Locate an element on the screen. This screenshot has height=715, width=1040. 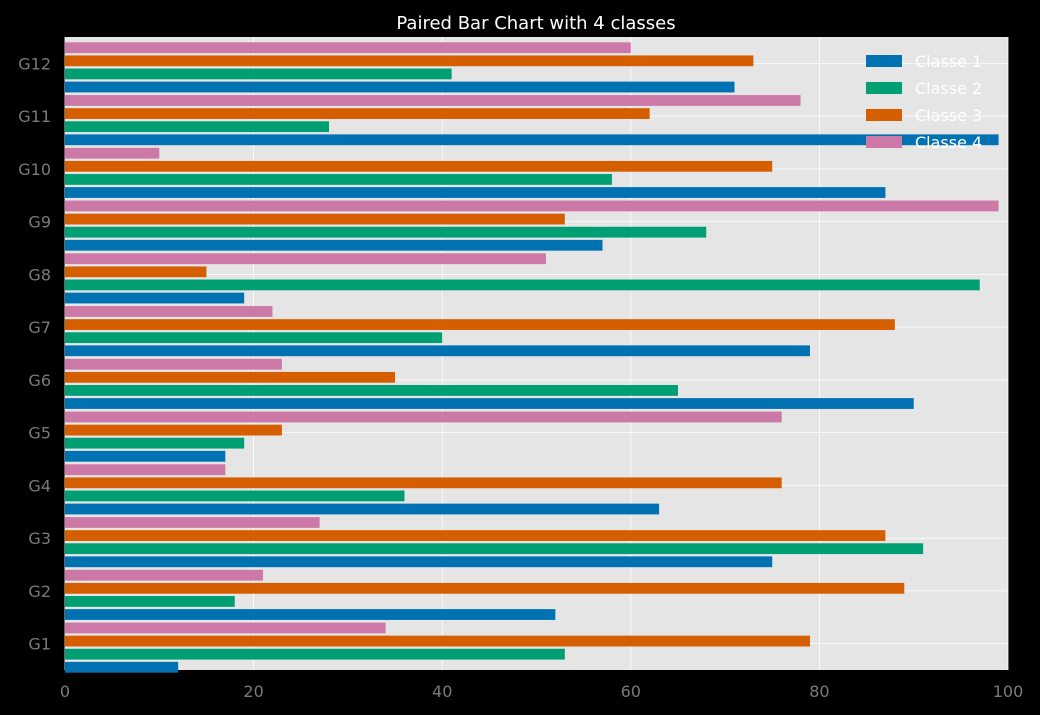
legend-label: Classe 3 is located at coordinates (948, 115).